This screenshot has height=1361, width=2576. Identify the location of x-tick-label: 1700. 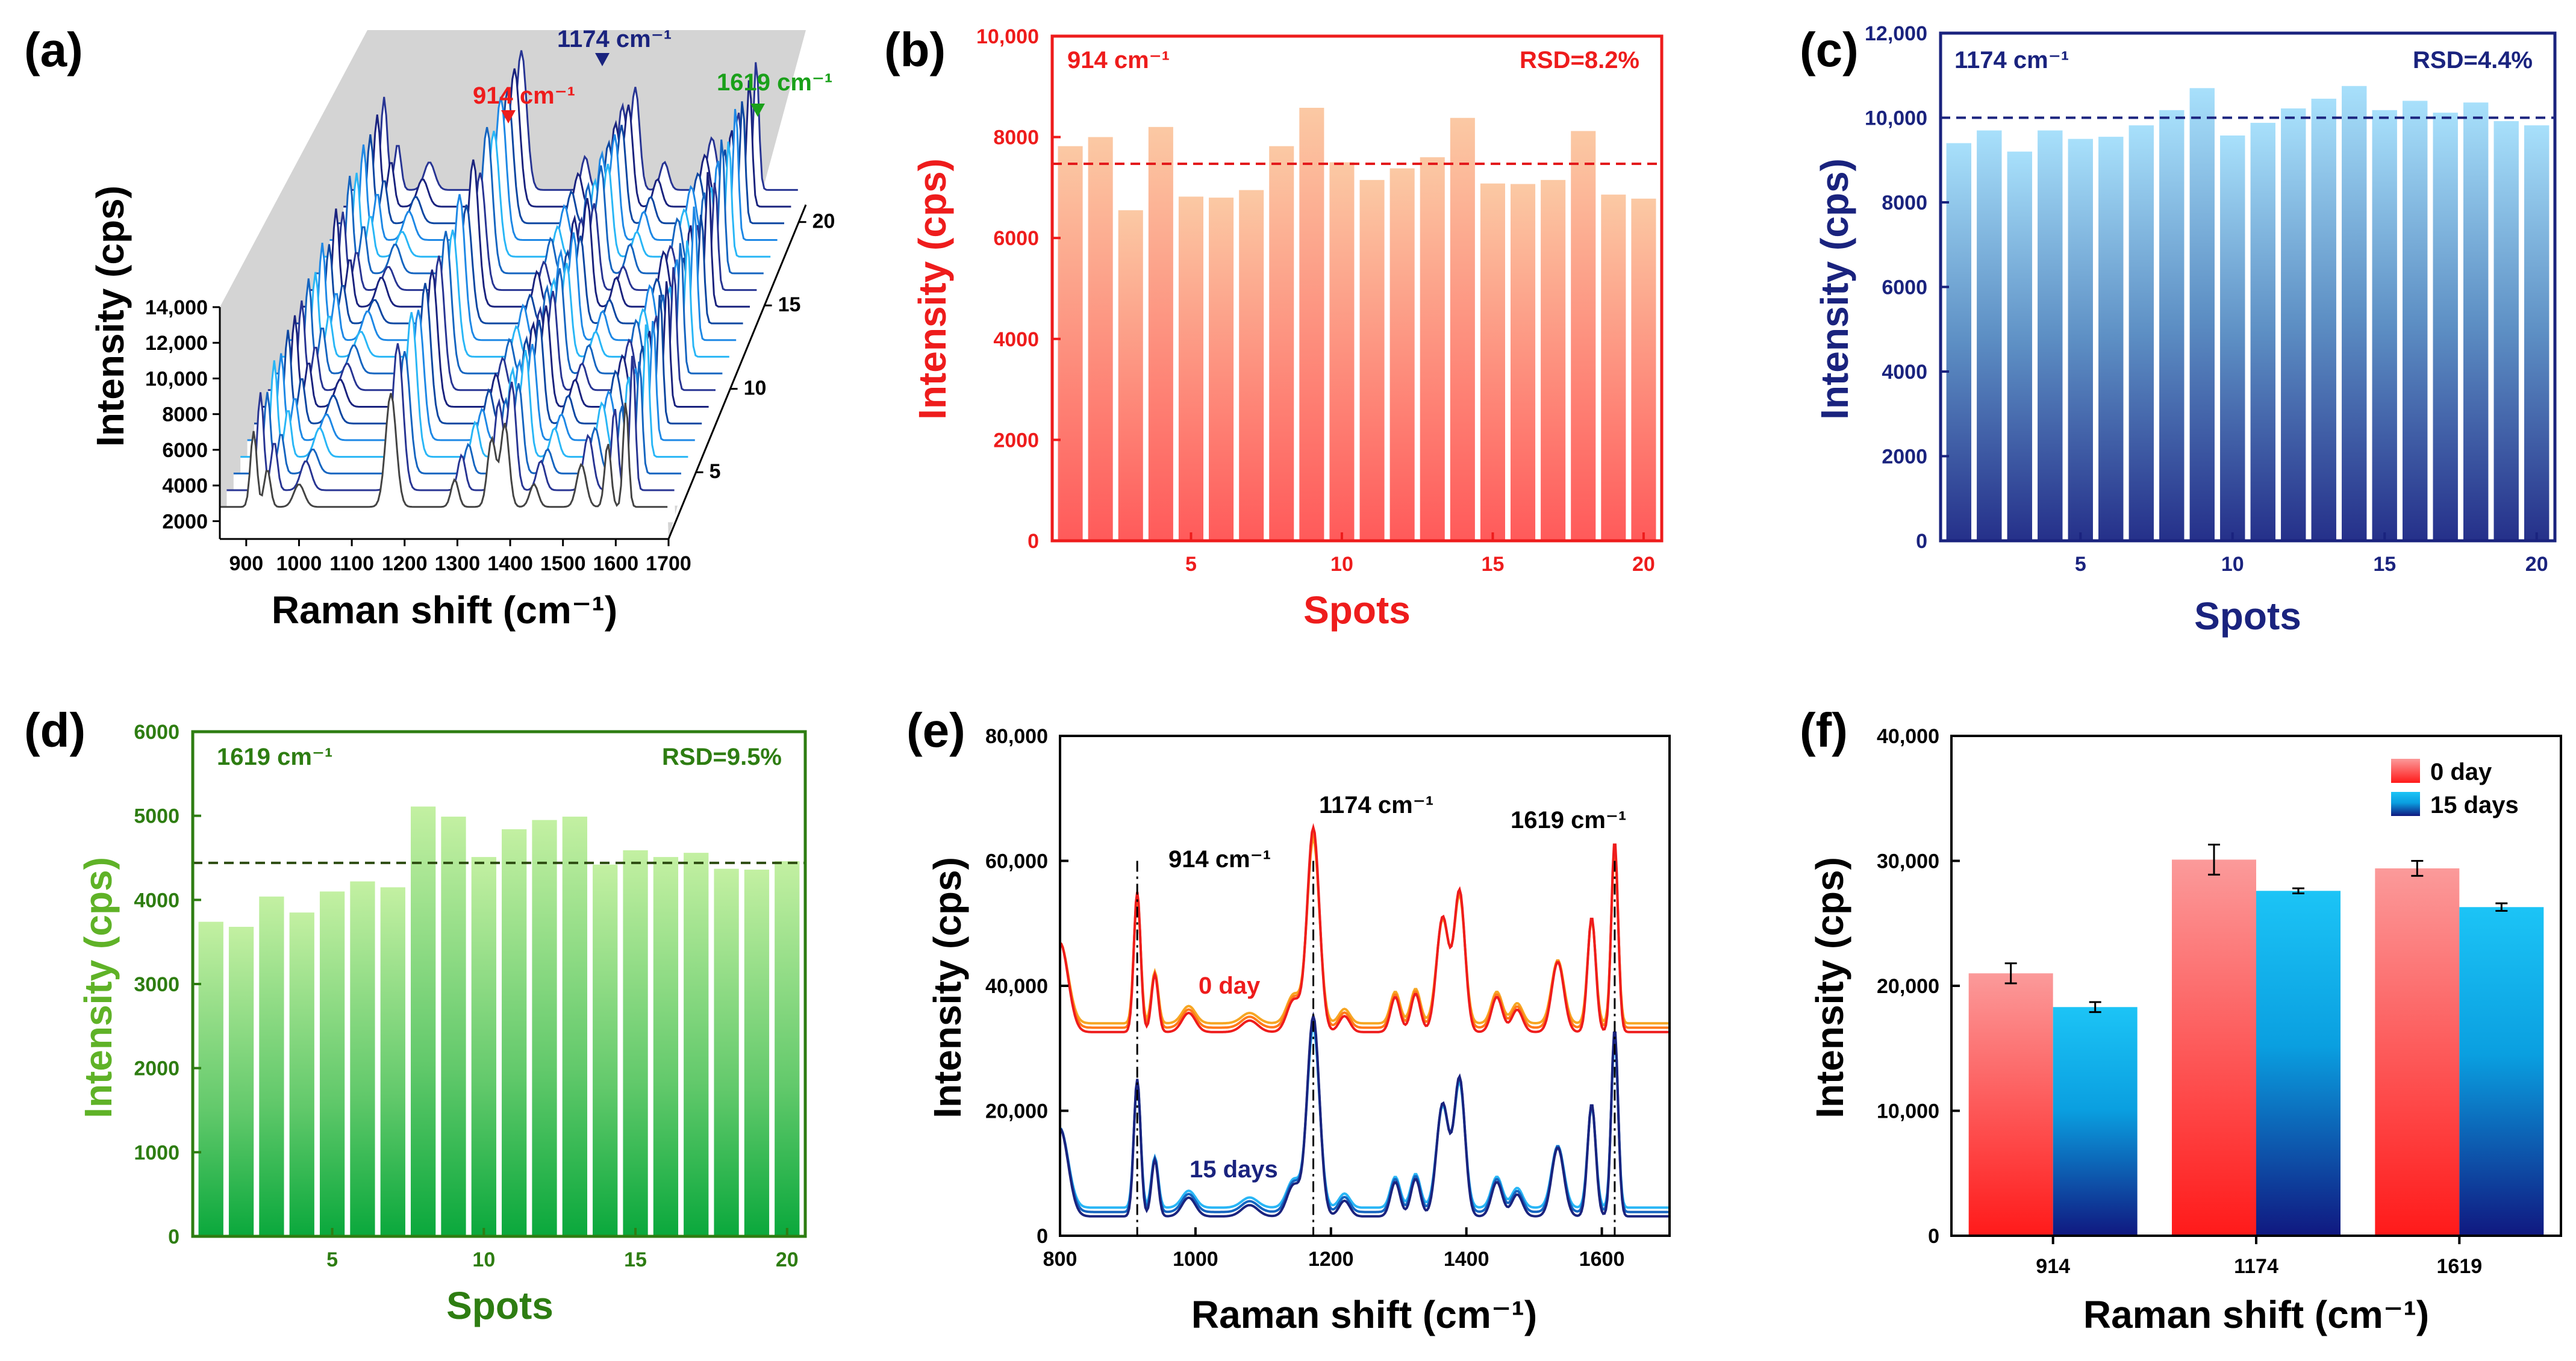
(668, 563).